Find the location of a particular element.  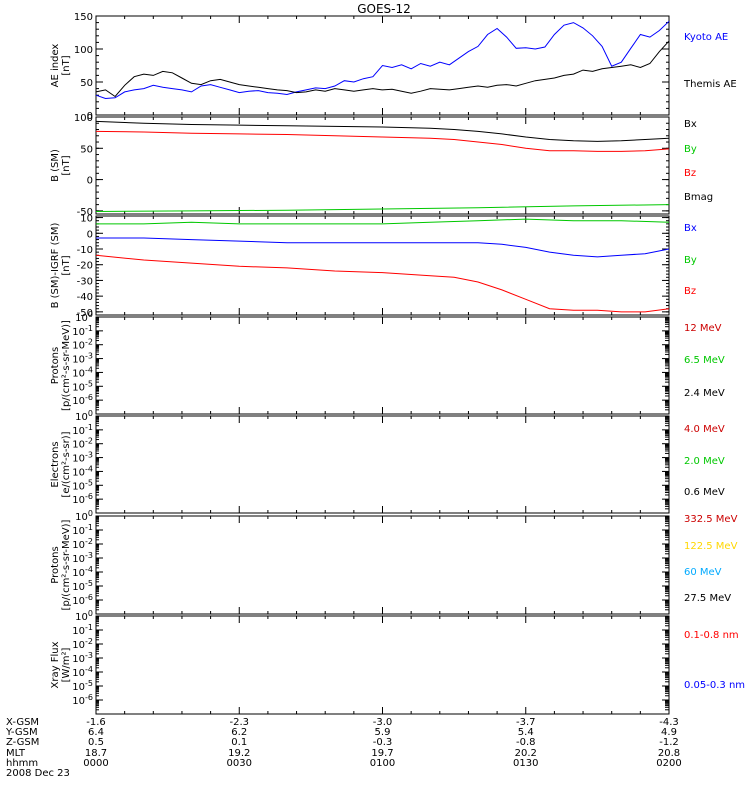

row-value: 0.5 is located at coordinates (96, 742).